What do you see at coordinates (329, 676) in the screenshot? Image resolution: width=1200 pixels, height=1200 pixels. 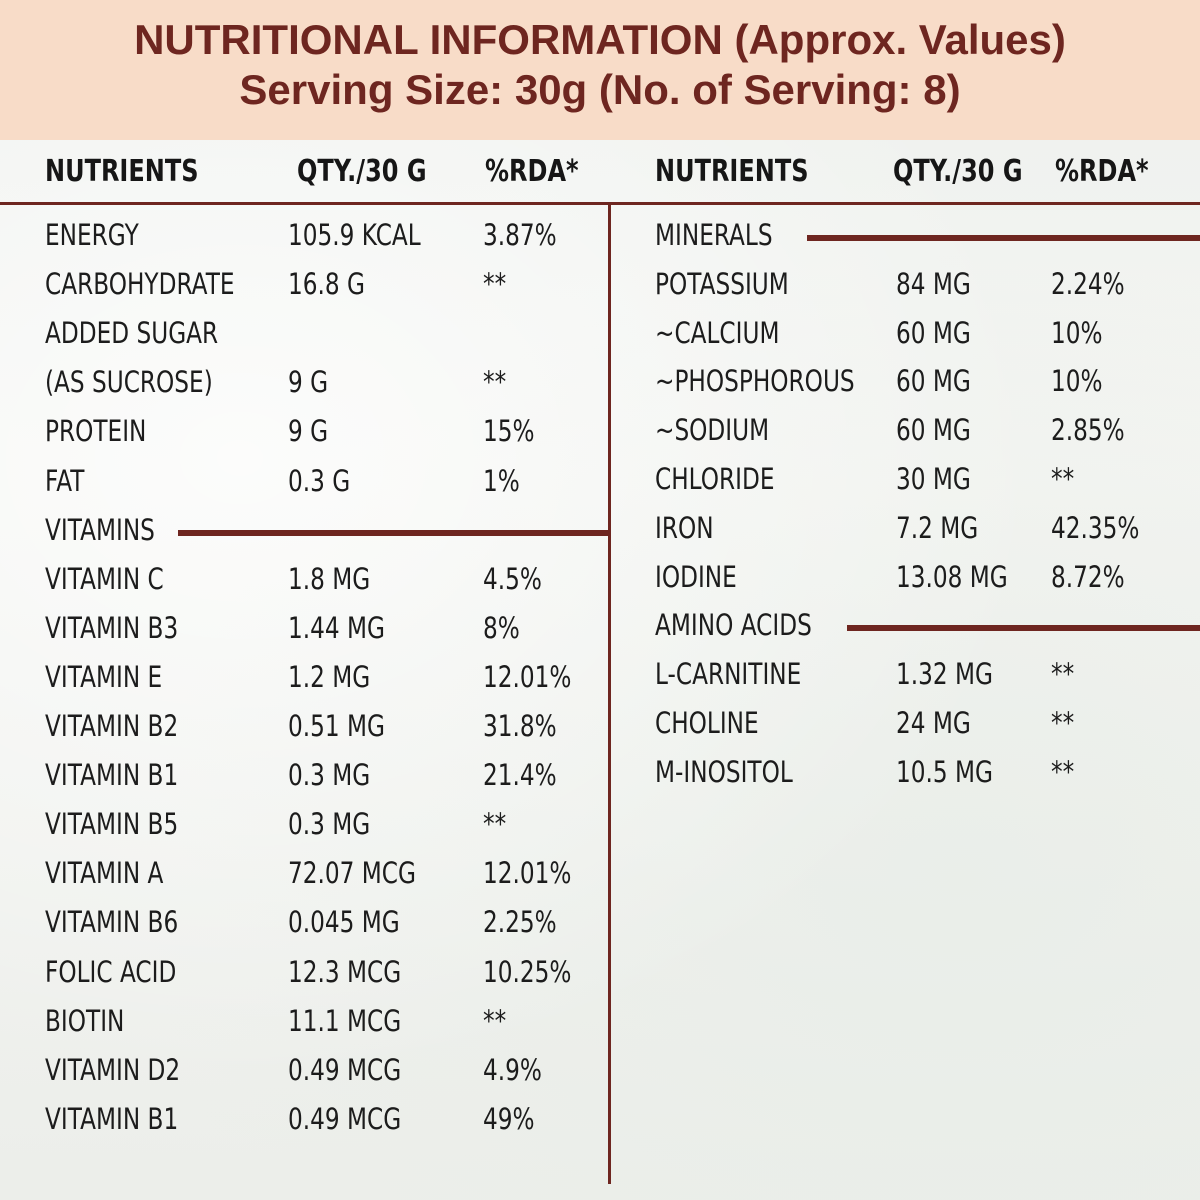 I see `nutrient-qty: 1.2 MG` at bounding box center [329, 676].